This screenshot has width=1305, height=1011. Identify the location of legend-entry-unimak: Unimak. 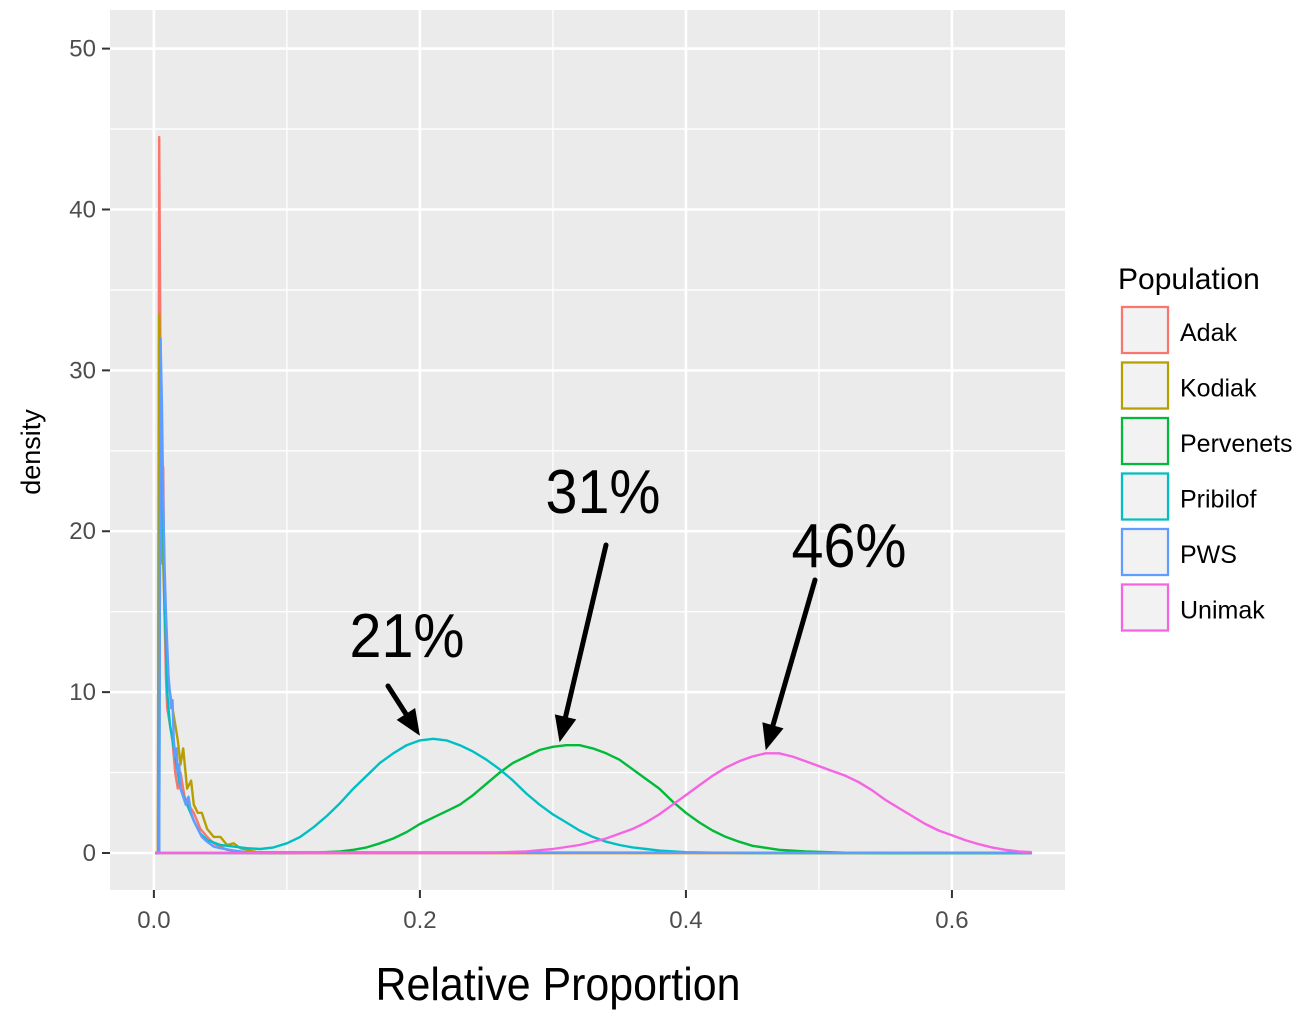
(1192, 607).